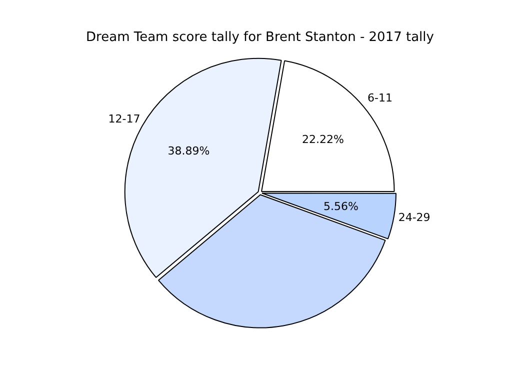 The image size is (520, 390). I want to click on slice-label: 6-11, so click(380, 97).